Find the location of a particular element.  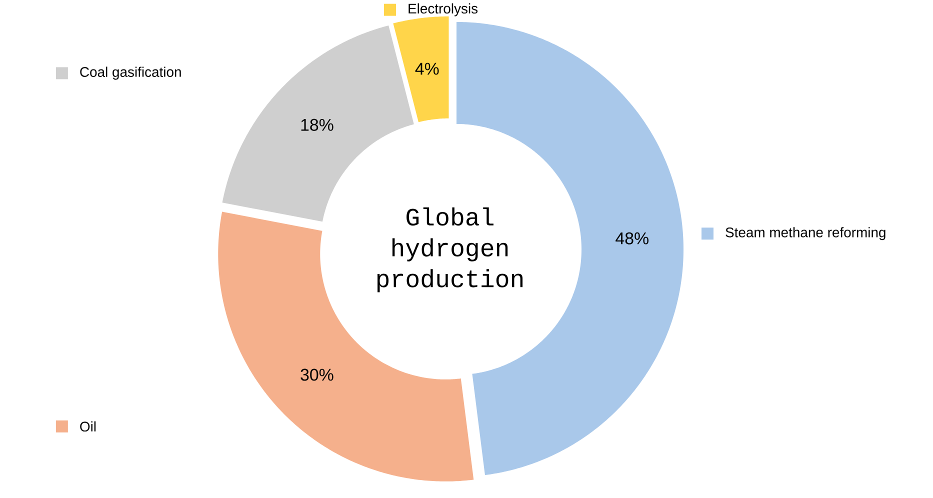

legend-label: Oil is located at coordinates (88, 426).